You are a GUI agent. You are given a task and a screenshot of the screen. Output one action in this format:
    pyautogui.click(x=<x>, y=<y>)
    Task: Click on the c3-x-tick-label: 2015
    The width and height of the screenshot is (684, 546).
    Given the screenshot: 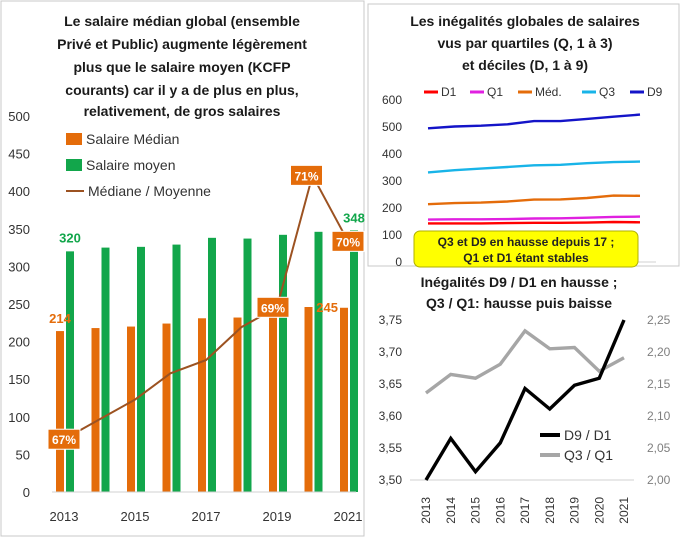 What is the action you would take?
    pyautogui.click(x=476, y=510)
    